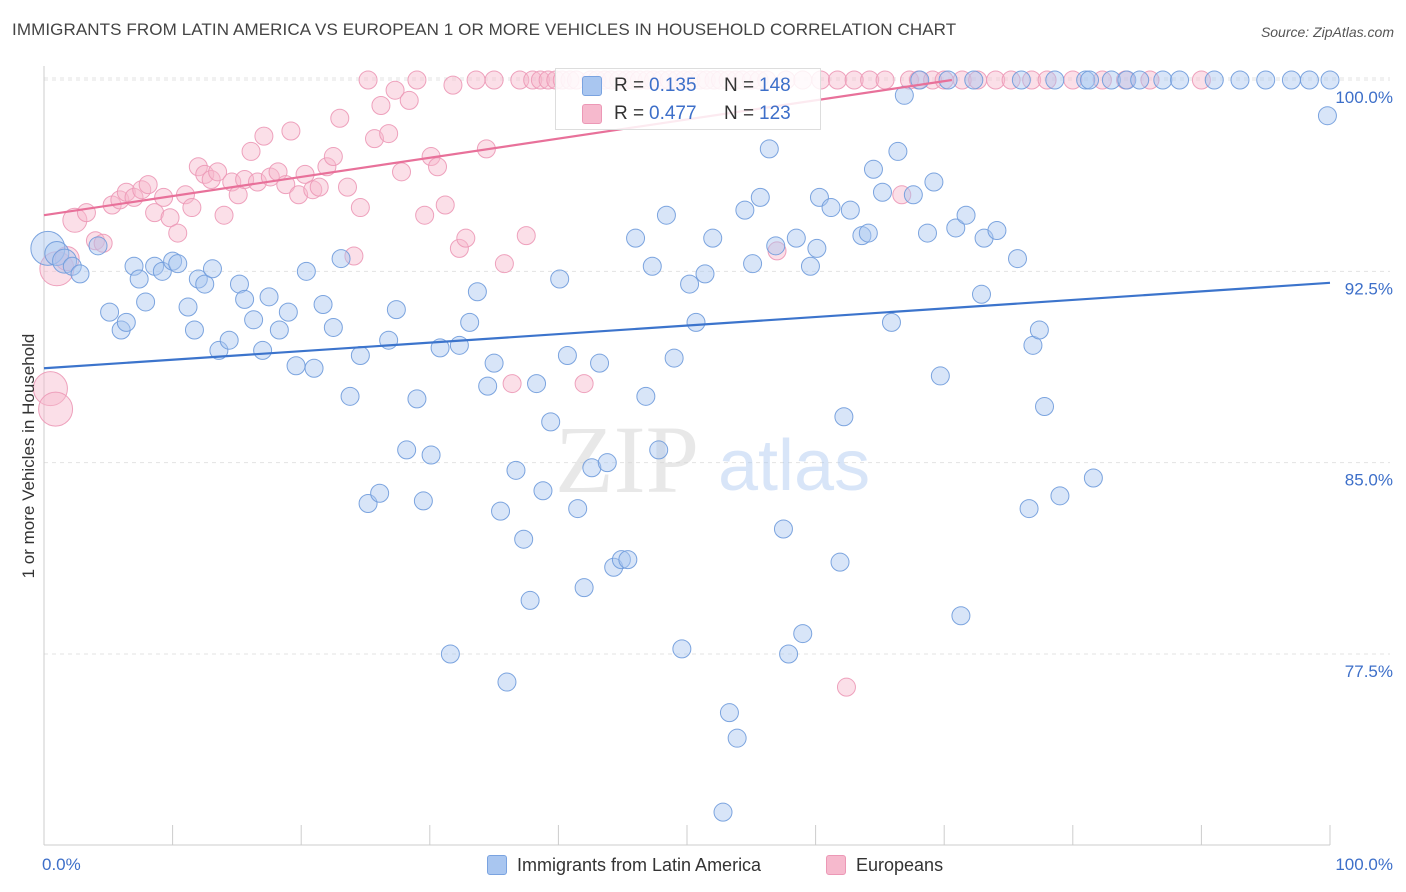 Image resolution: width=1406 pixels, height=892 pixels. Describe the element at coordinates (712, 459) in the screenshot. I see `watermark: ZIP atlas` at that location.